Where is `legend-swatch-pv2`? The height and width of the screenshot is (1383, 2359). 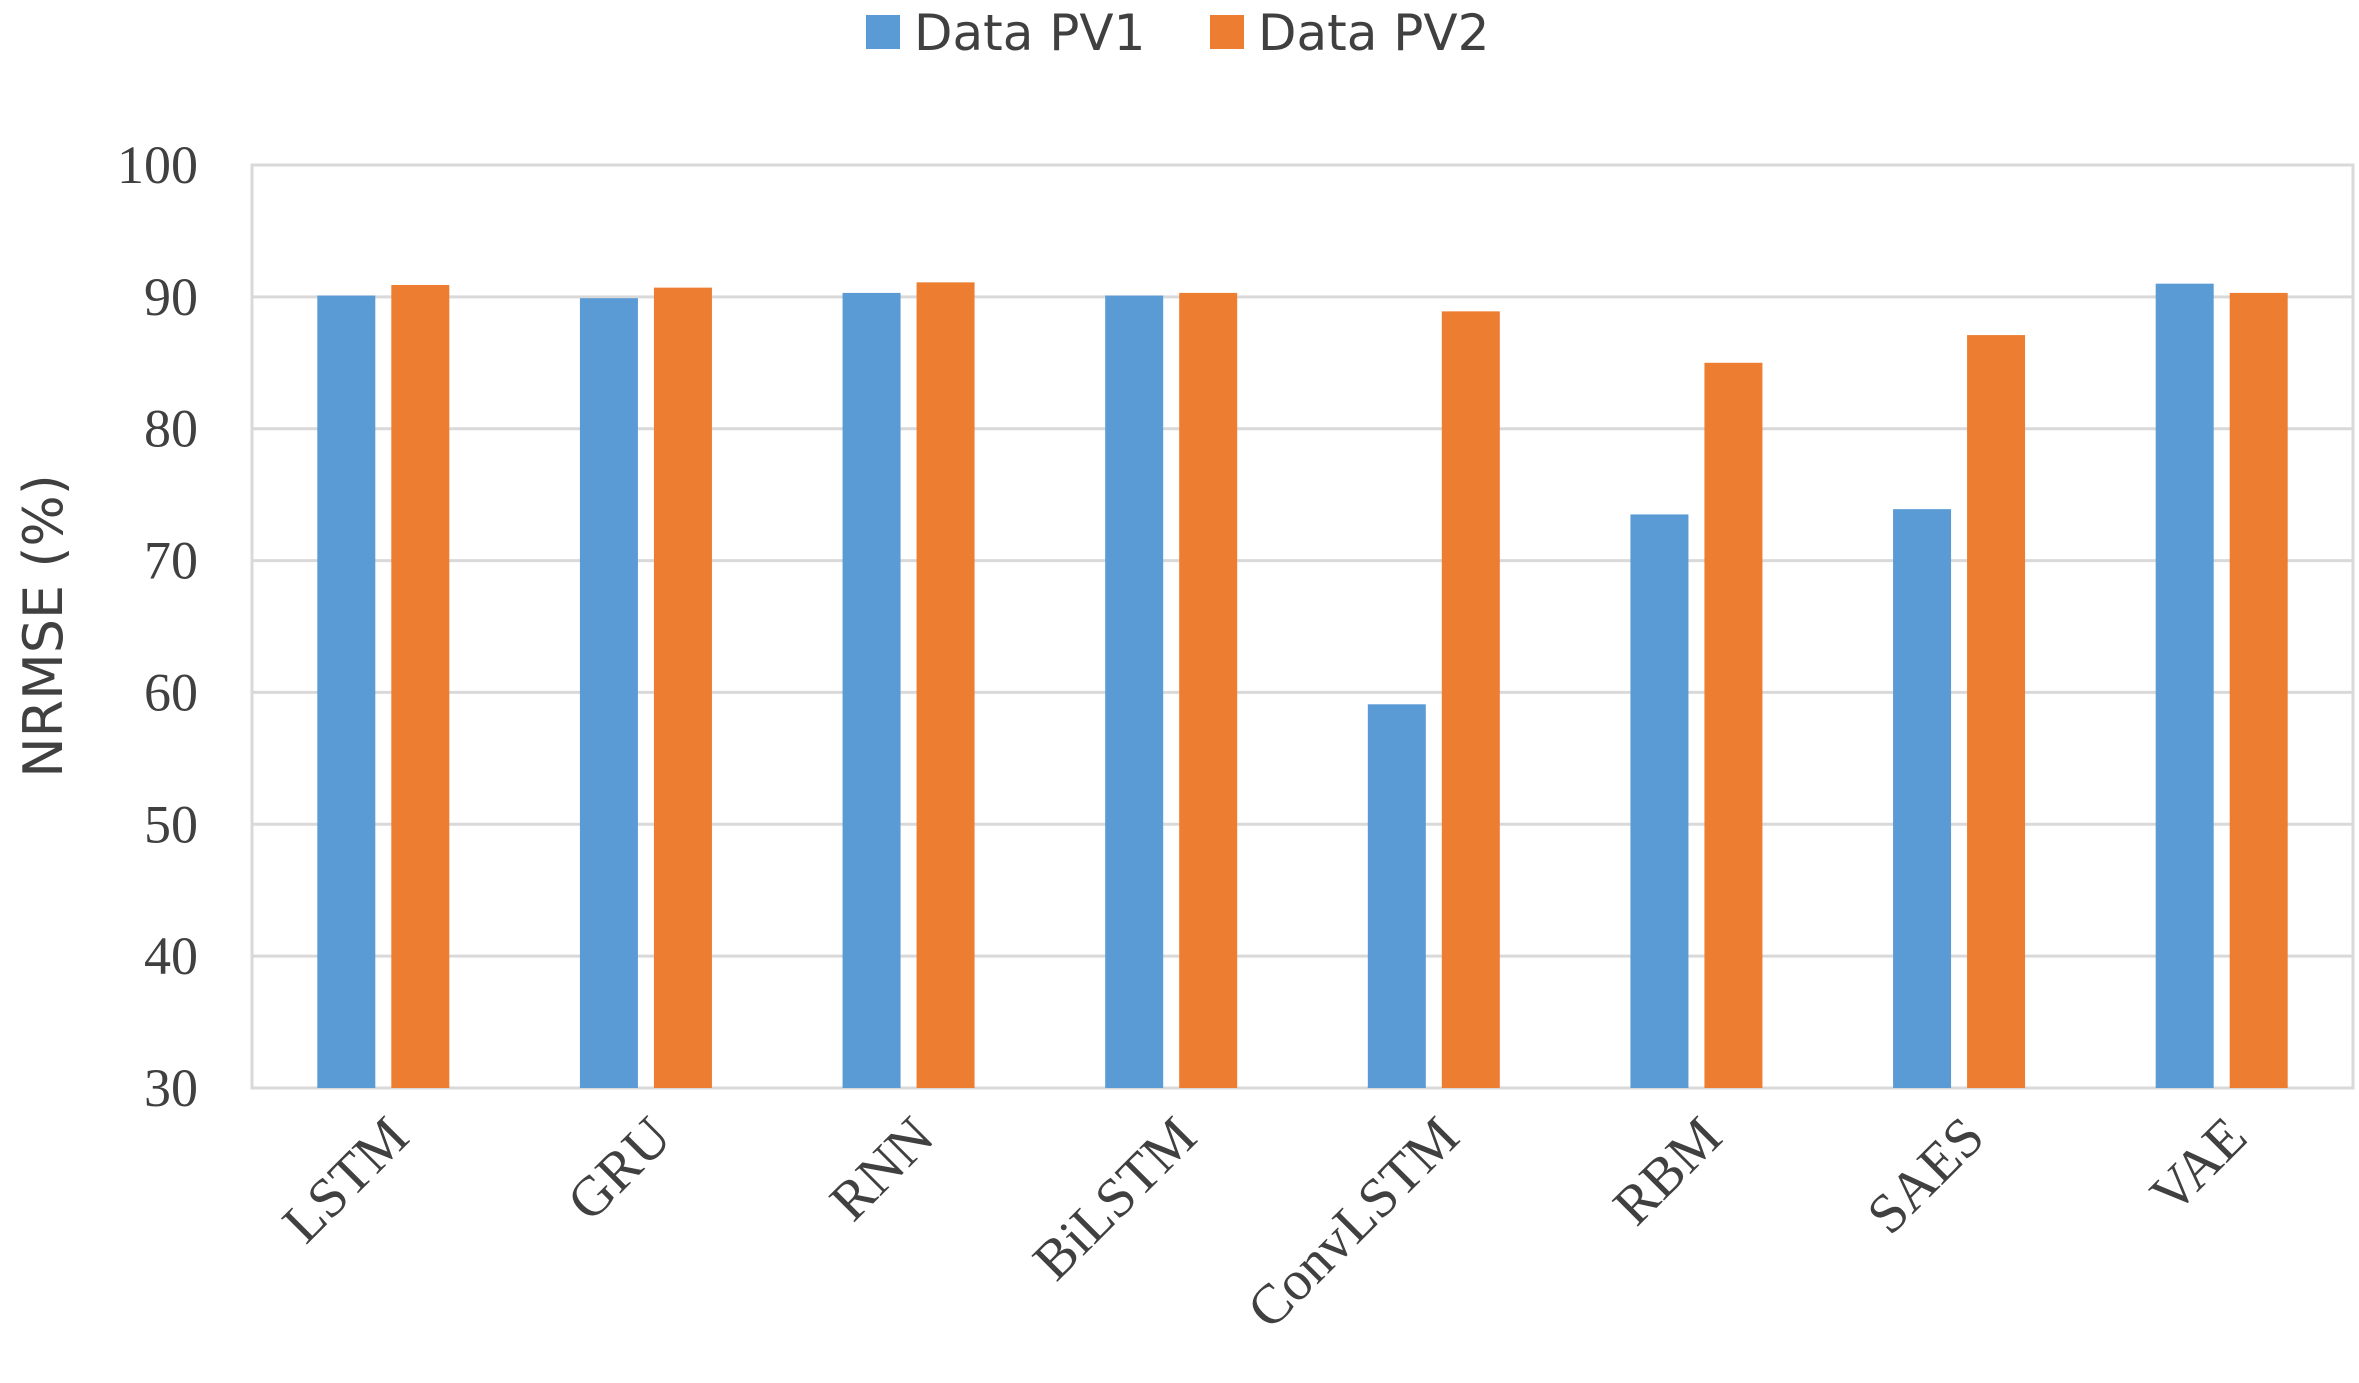 legend-swatch-pv2 is located at coordinates (1227, 32).